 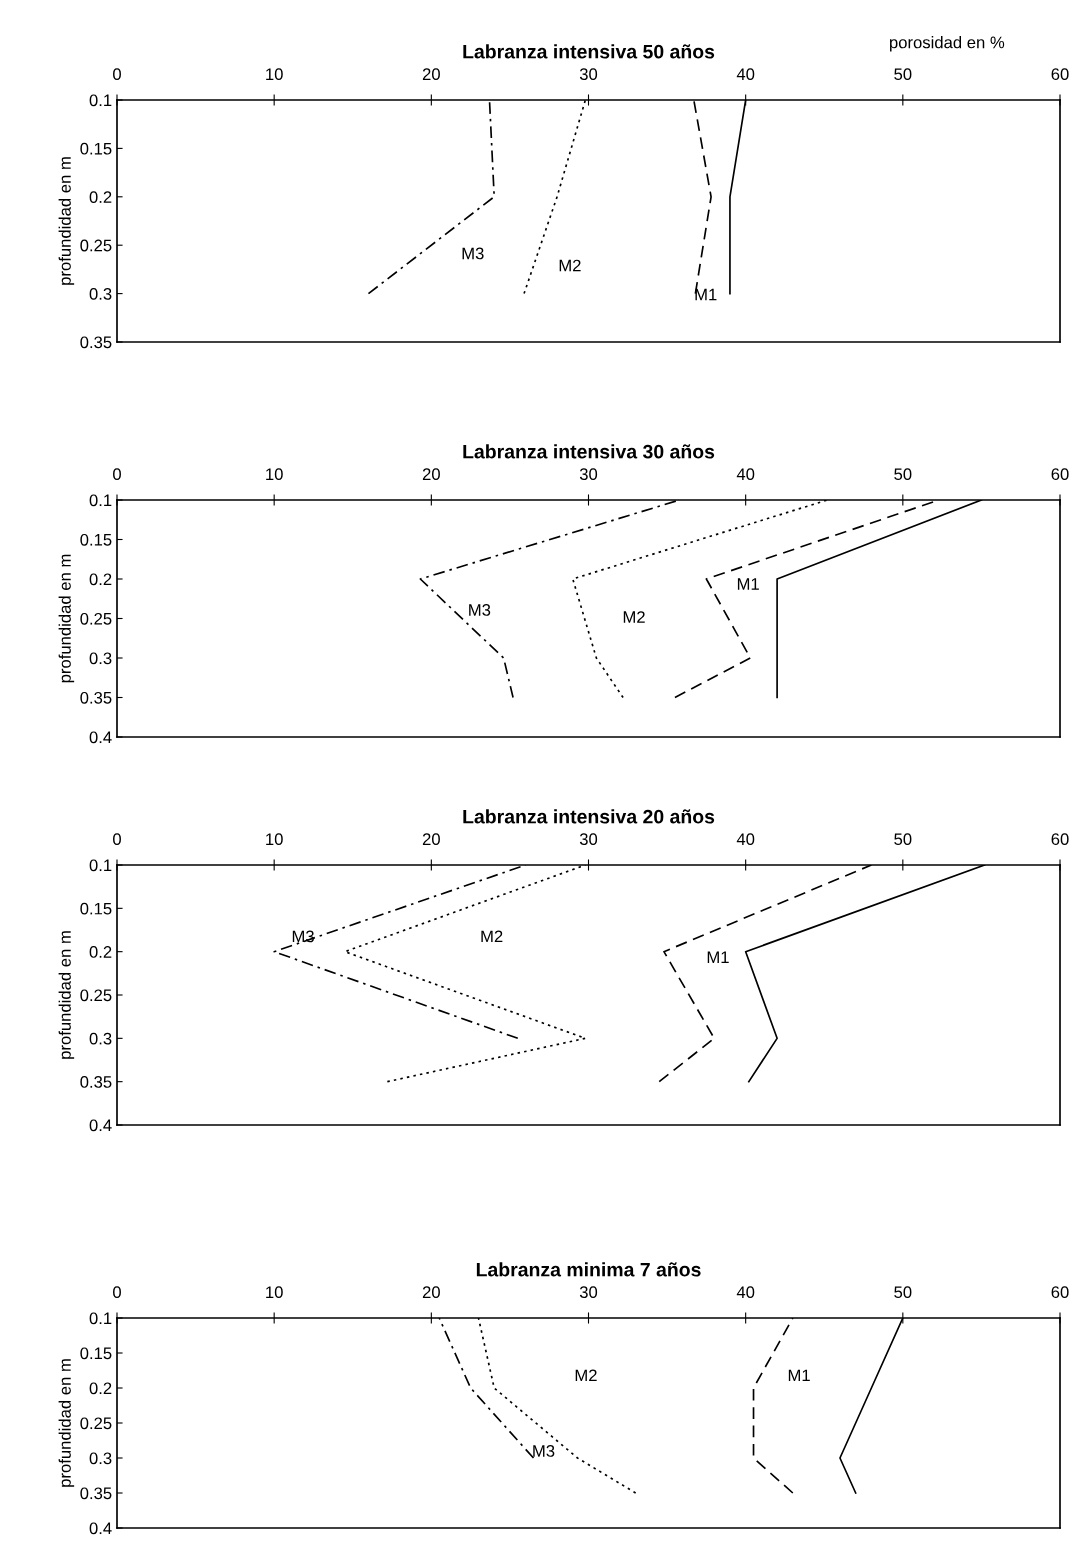 I want to click on chart-title: Labranza intensiva 50 años, so click(x=589, y=51).